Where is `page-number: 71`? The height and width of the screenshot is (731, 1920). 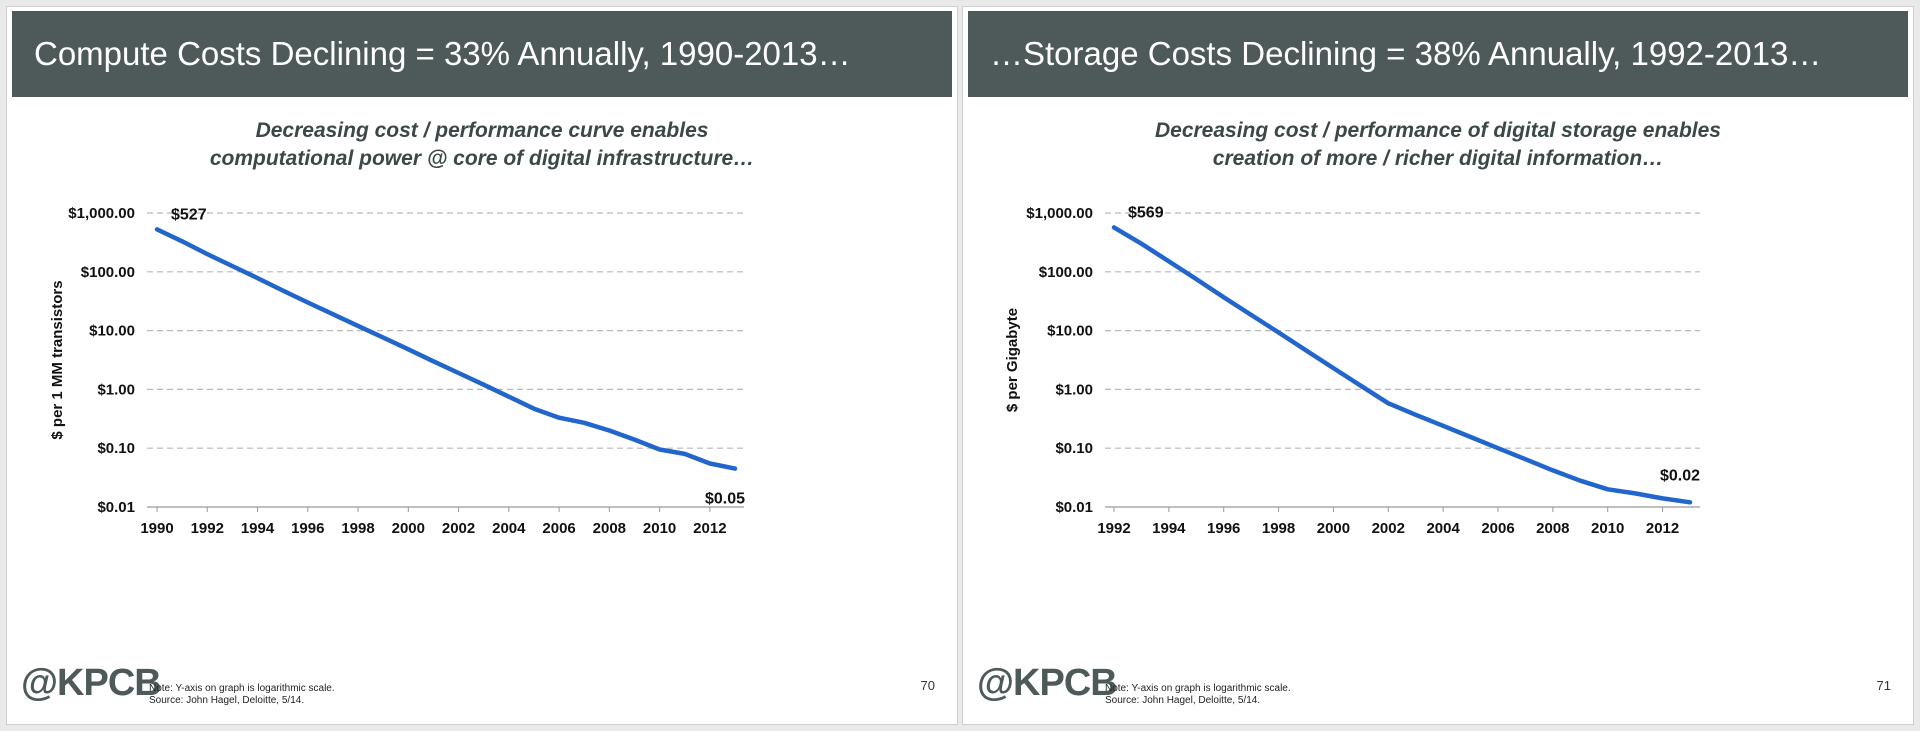 page-number: 71 is located at coordinates (1883, 685).